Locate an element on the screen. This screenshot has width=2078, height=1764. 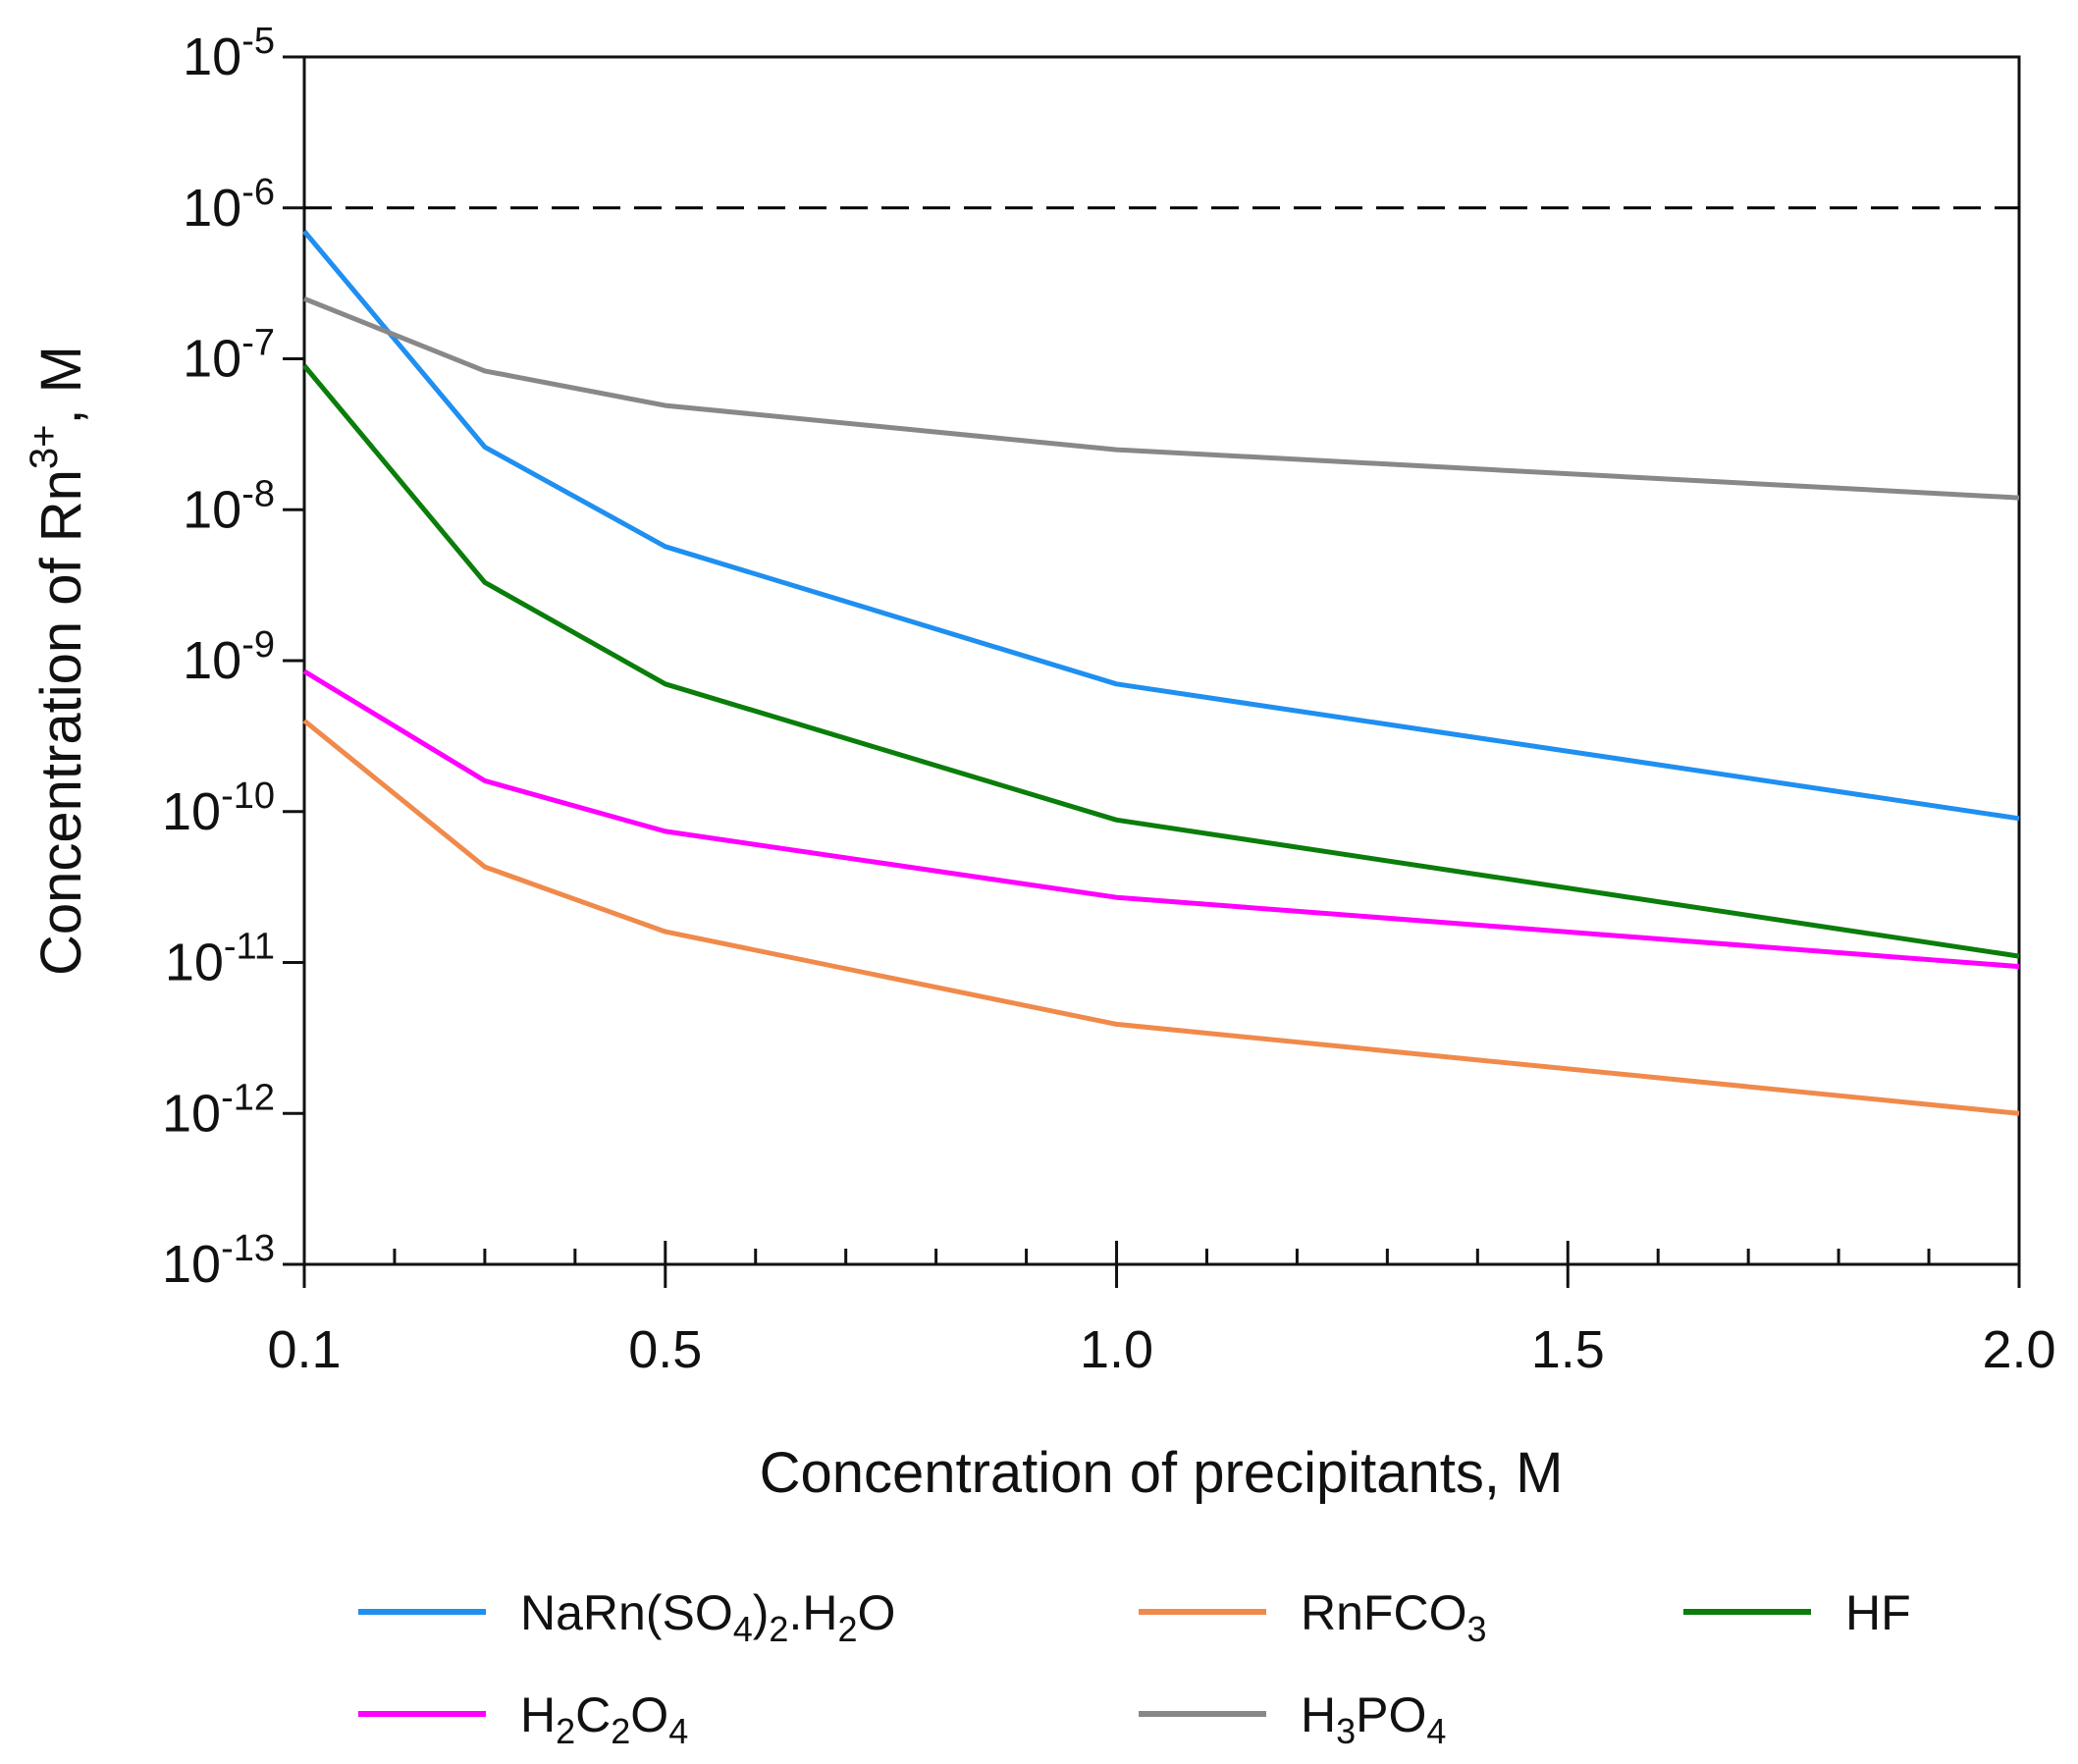
legend-item: RnFCO3 is located at coordinates (1313, 1617).